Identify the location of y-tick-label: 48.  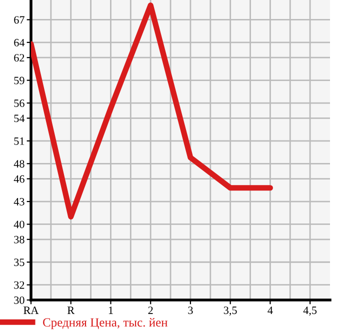
(19, 164).